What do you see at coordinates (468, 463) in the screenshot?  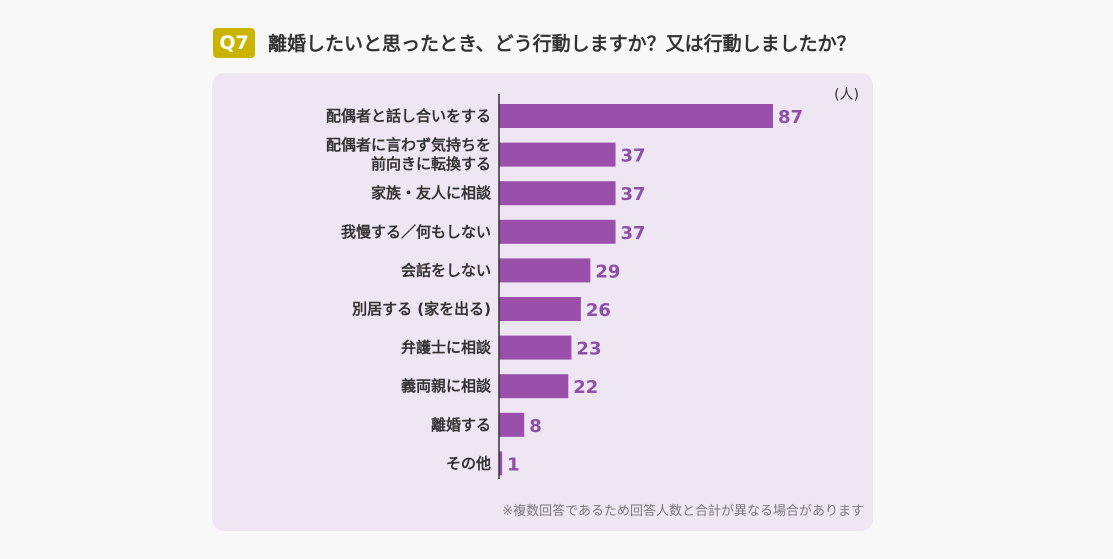 I see `category-label-10: その他` at bounding box center [468, 463].